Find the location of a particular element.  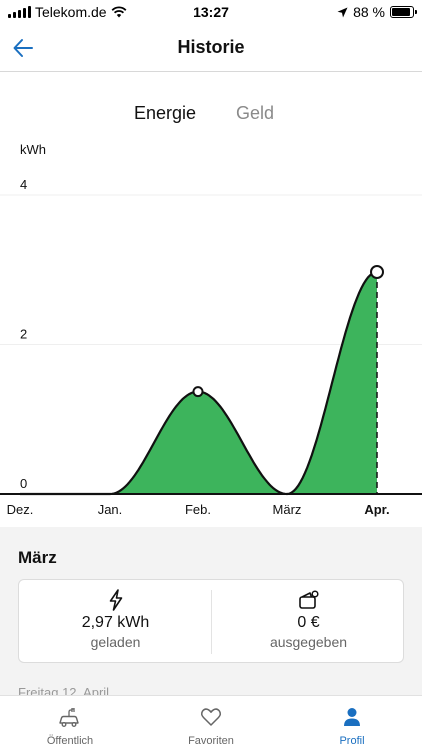

signal-icon is located at coordinates (19, 12).